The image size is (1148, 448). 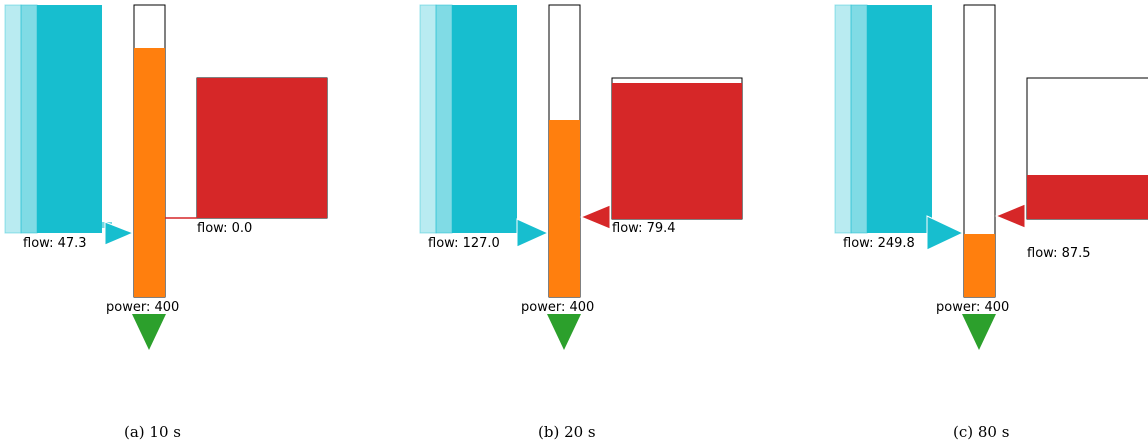 I want to click on inflow-label: flow: 47.3, so click(x=55, y=243).